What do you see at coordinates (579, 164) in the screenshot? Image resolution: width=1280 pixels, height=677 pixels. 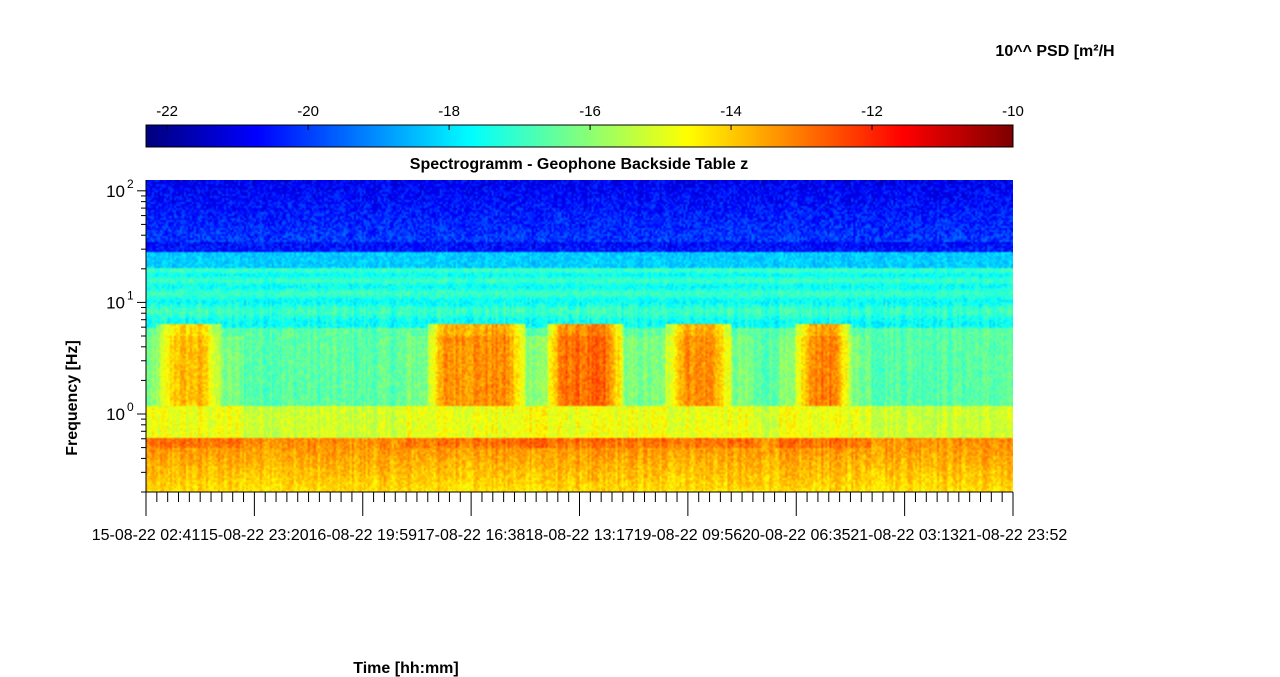 I see `chart-title: Spectrogramm - Geophone Backside Table z` at bounding box center [579, 164].